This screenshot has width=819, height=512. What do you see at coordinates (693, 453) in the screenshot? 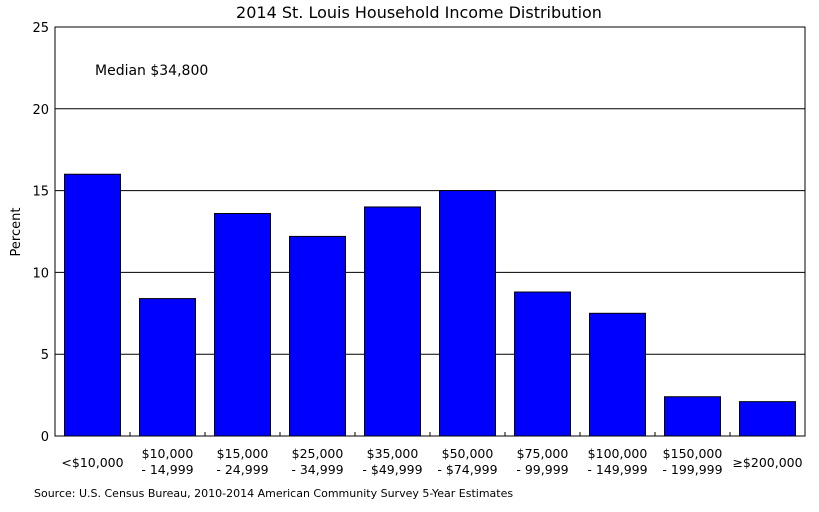
I see `x-tick-label: $150,000` at bounding box center [693, 453].